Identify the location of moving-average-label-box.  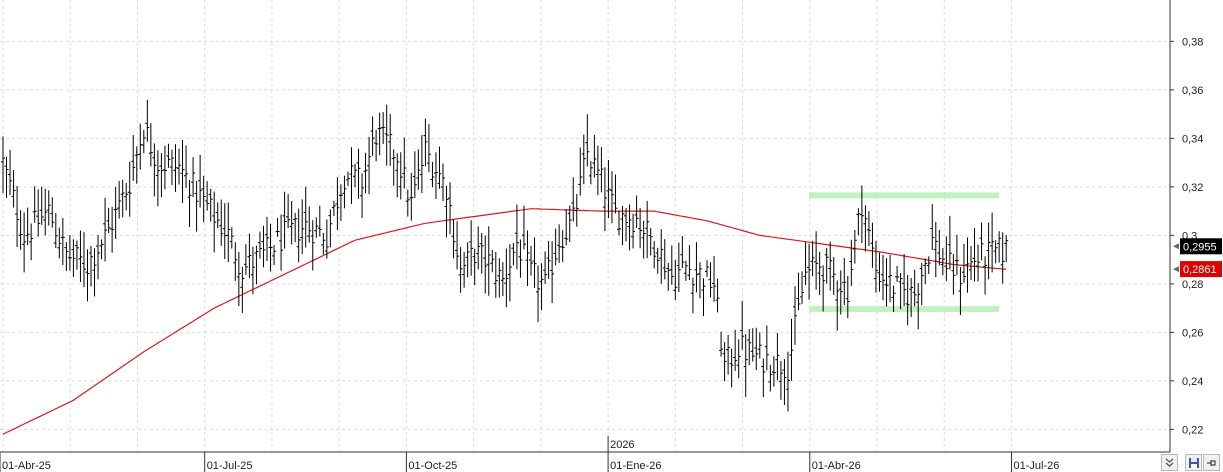
(1201, 269).